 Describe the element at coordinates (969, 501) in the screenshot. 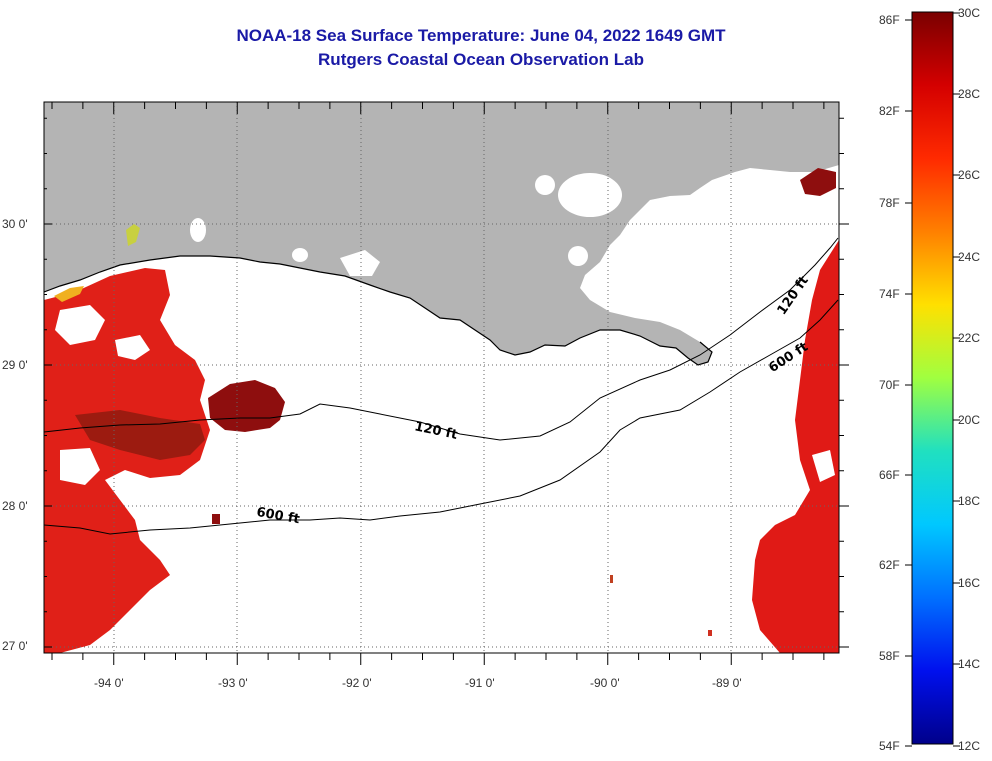

I see `colorbar-c-label: 18C` at that location.